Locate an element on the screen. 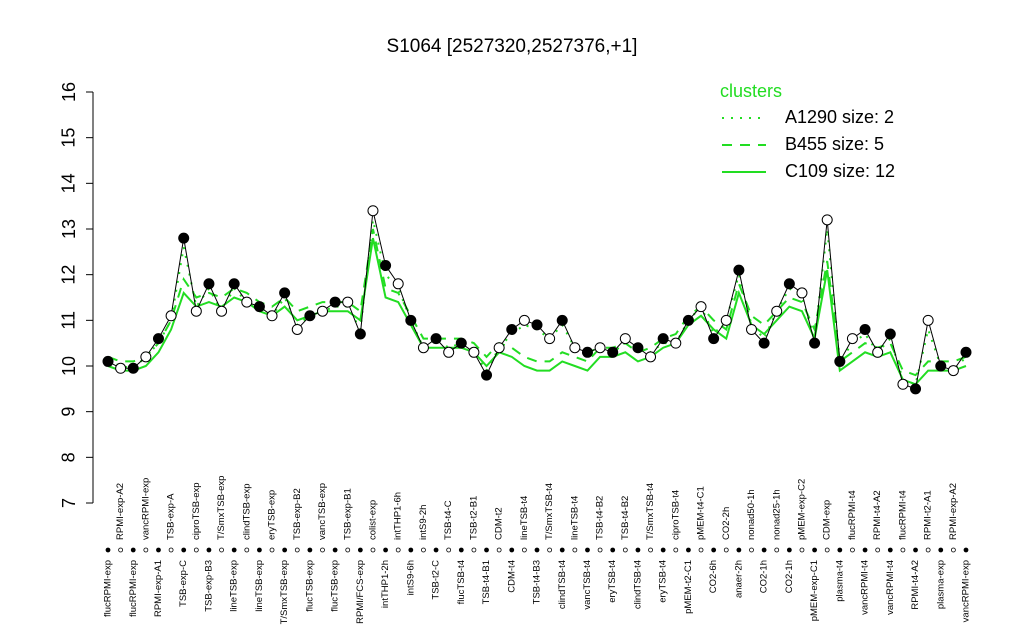 The width and height of the screenshot is (1024, 640). y-tick-label: 14 is located at coordinates (69, 183).